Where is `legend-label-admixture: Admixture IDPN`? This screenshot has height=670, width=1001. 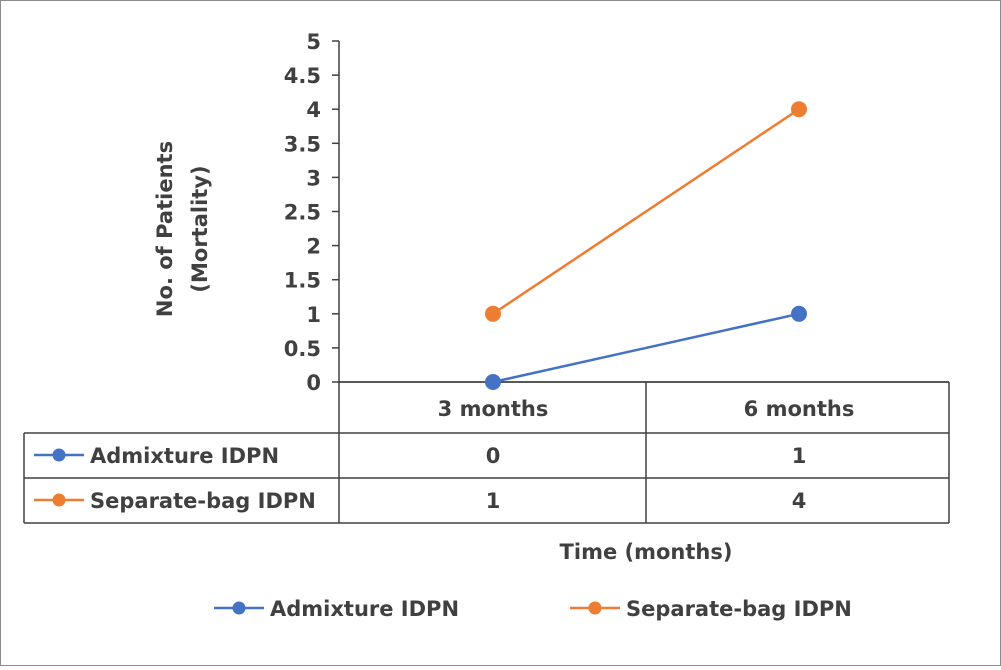 legend-label-admixture: Admixture IDPN is located at coordinates (364, 609).